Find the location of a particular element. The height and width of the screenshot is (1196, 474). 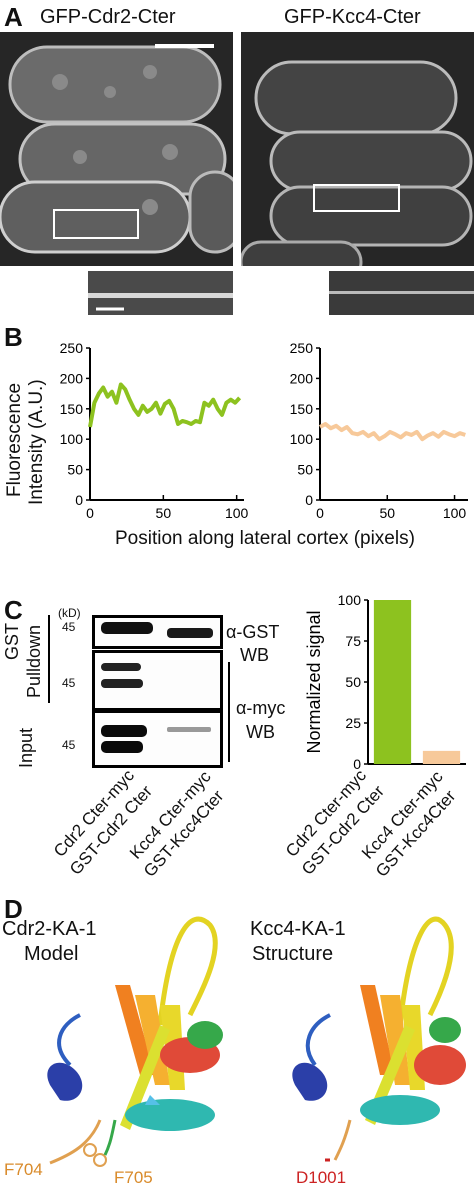

chart-b-left-xtick-label: 0 is located at coordinates (90, 513).